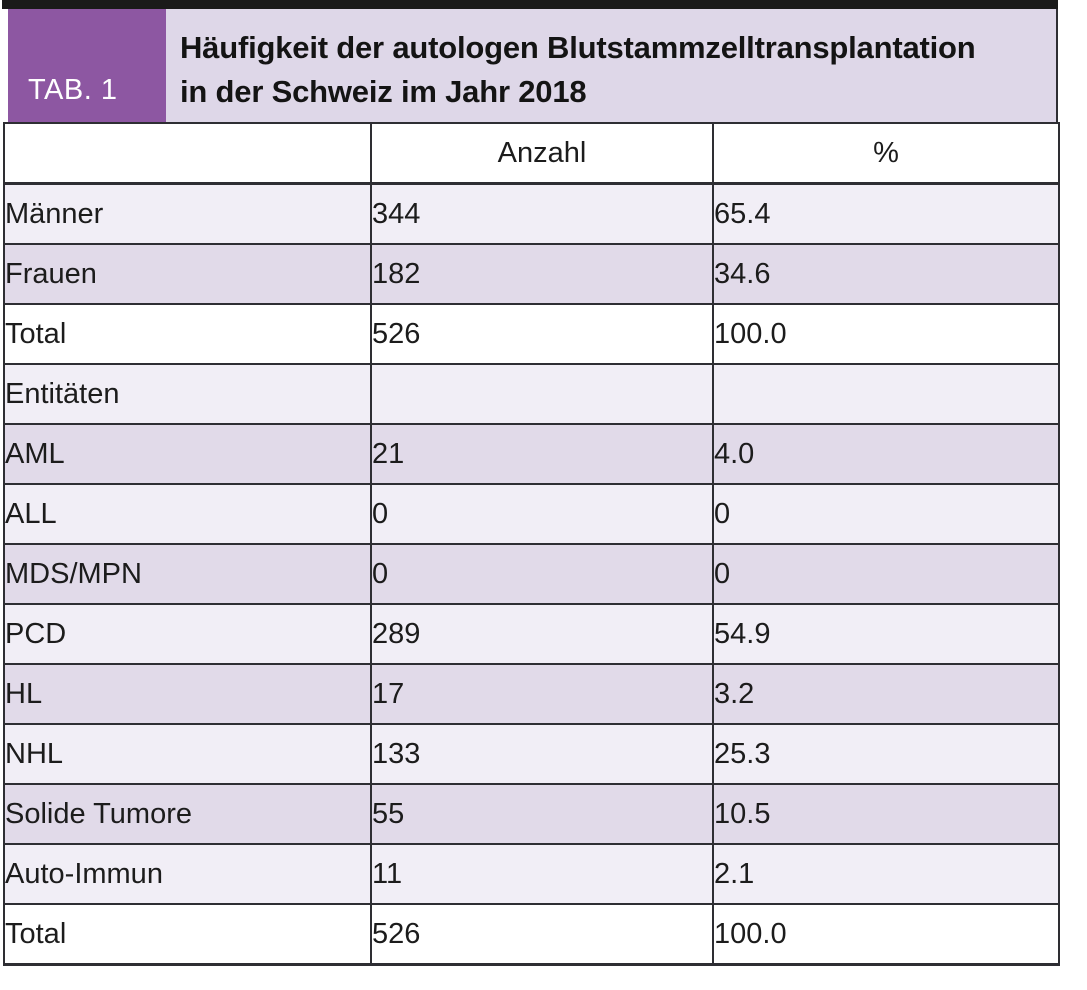 This screenshot has width=1087, height=990. I want to click on table-number-badge: TAB. 1, so click(87, 65).